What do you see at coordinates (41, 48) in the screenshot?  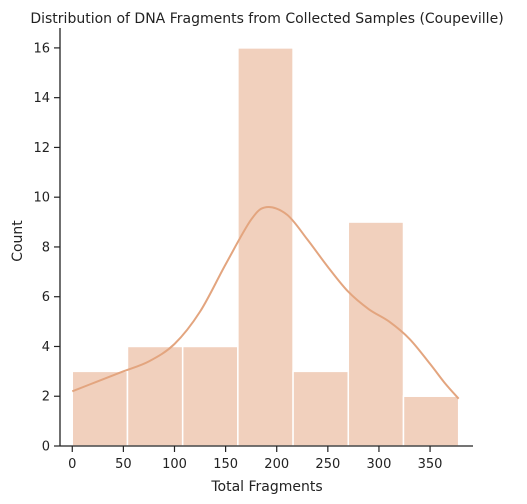 I see `y-tick-label: 16` at bounding box center [41, 48].